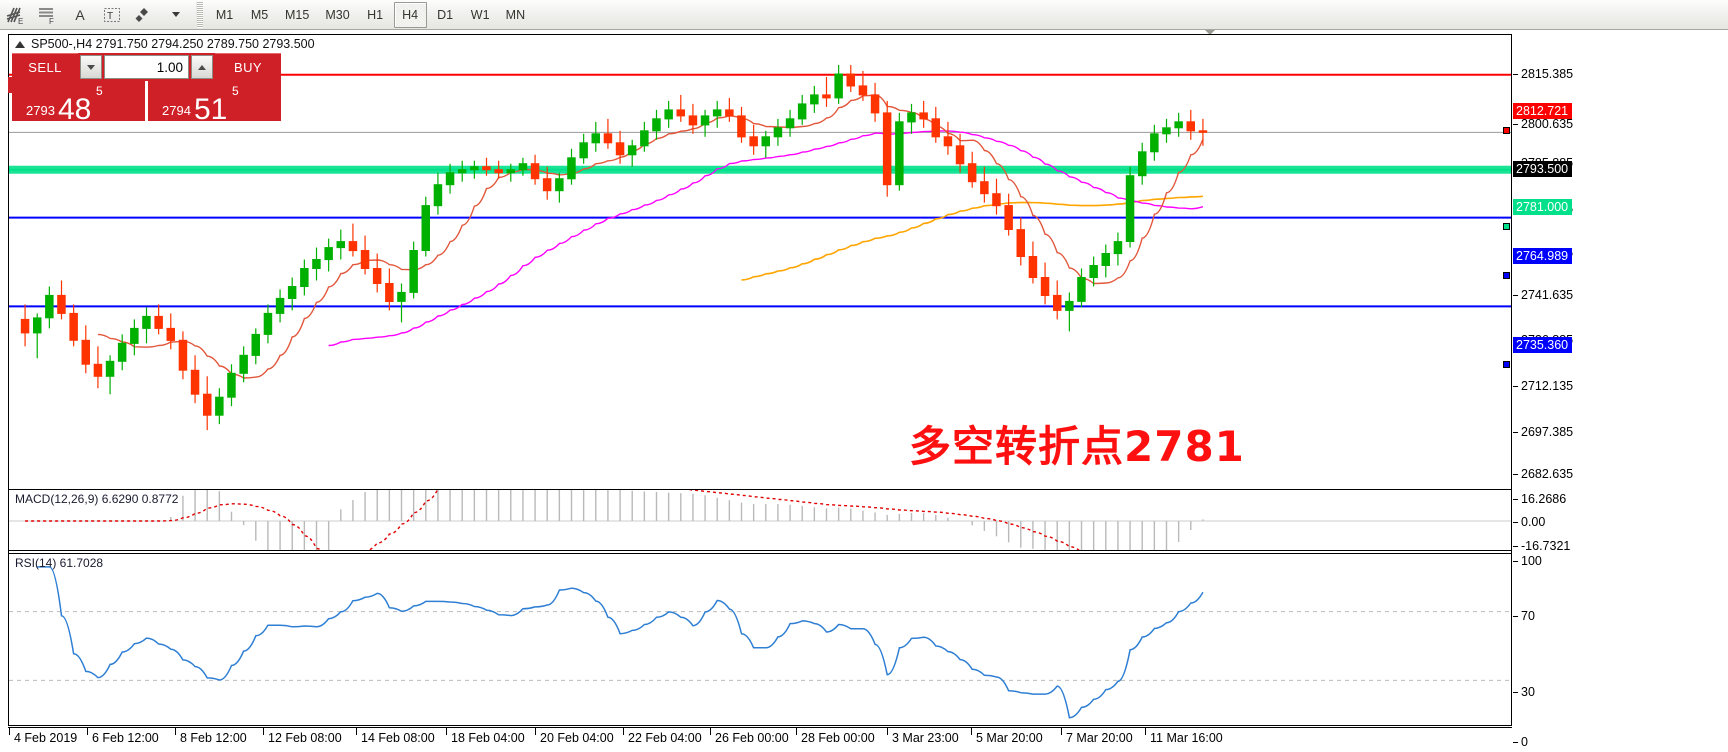  I want to click on oct-top-row: SELL 1.00 BUY, so click(146, 67).